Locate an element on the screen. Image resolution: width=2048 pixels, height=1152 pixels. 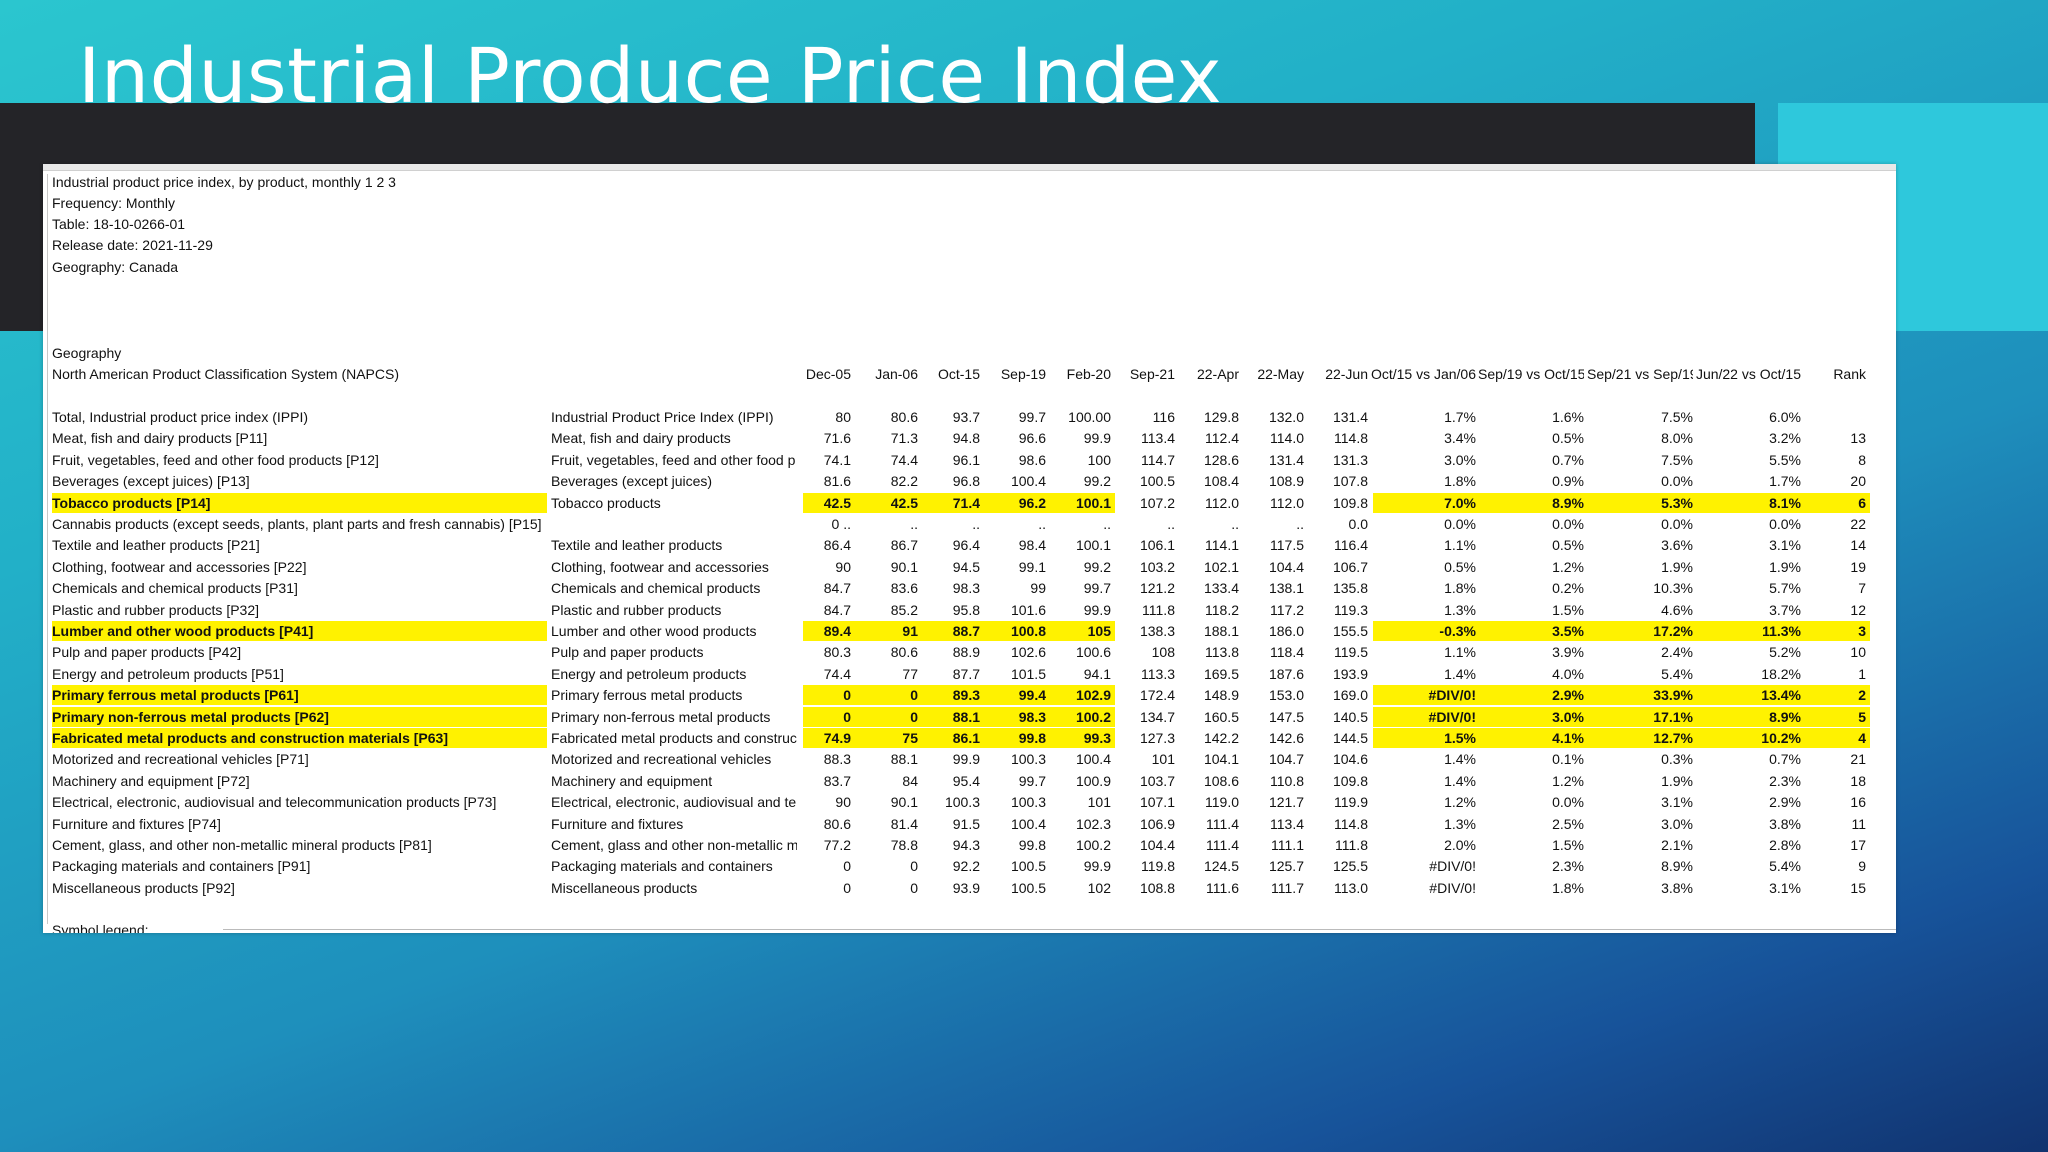
row-value-cell: 84 is located at coordinates (910, 780).